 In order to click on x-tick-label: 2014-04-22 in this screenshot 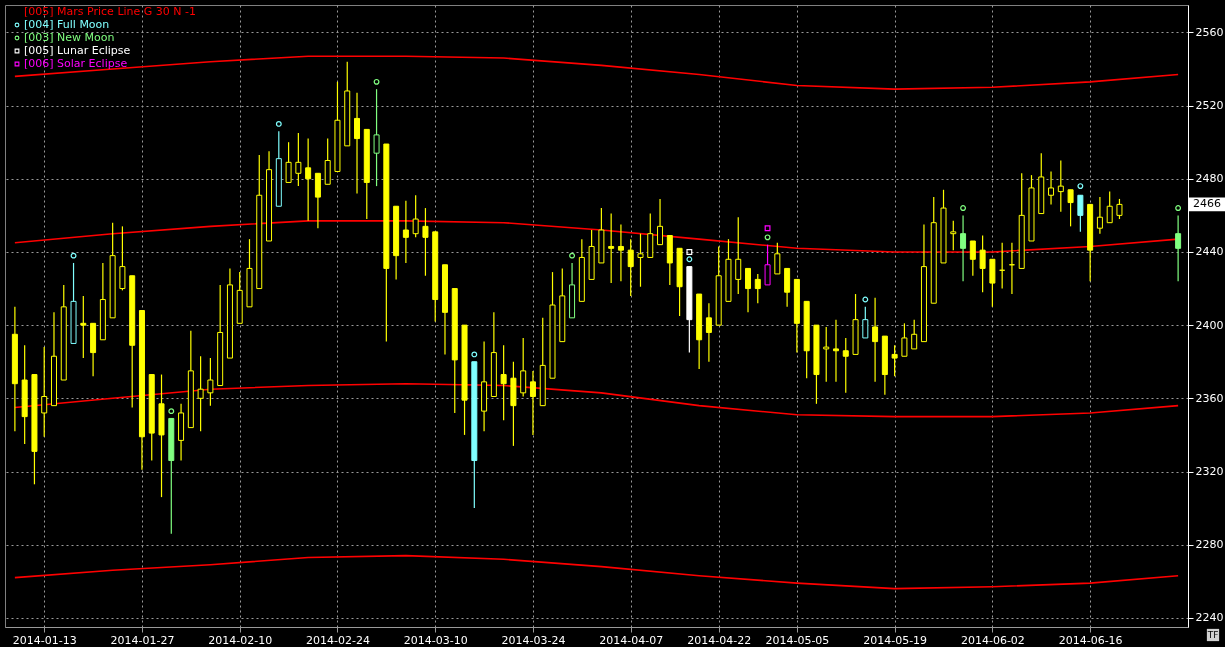, I will do `click(719, 640)`.